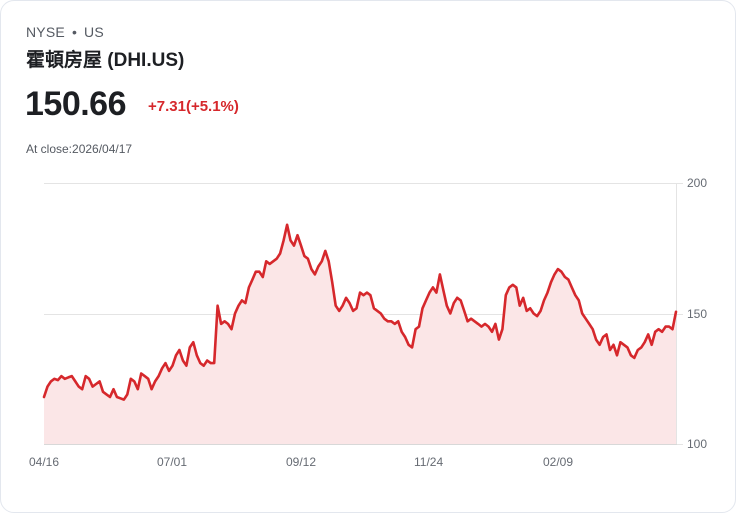 This screenshot has width=736, height=514. Describe the element at coordinates (94, 32) in the screenshot. I see `region-name: US` at that location.